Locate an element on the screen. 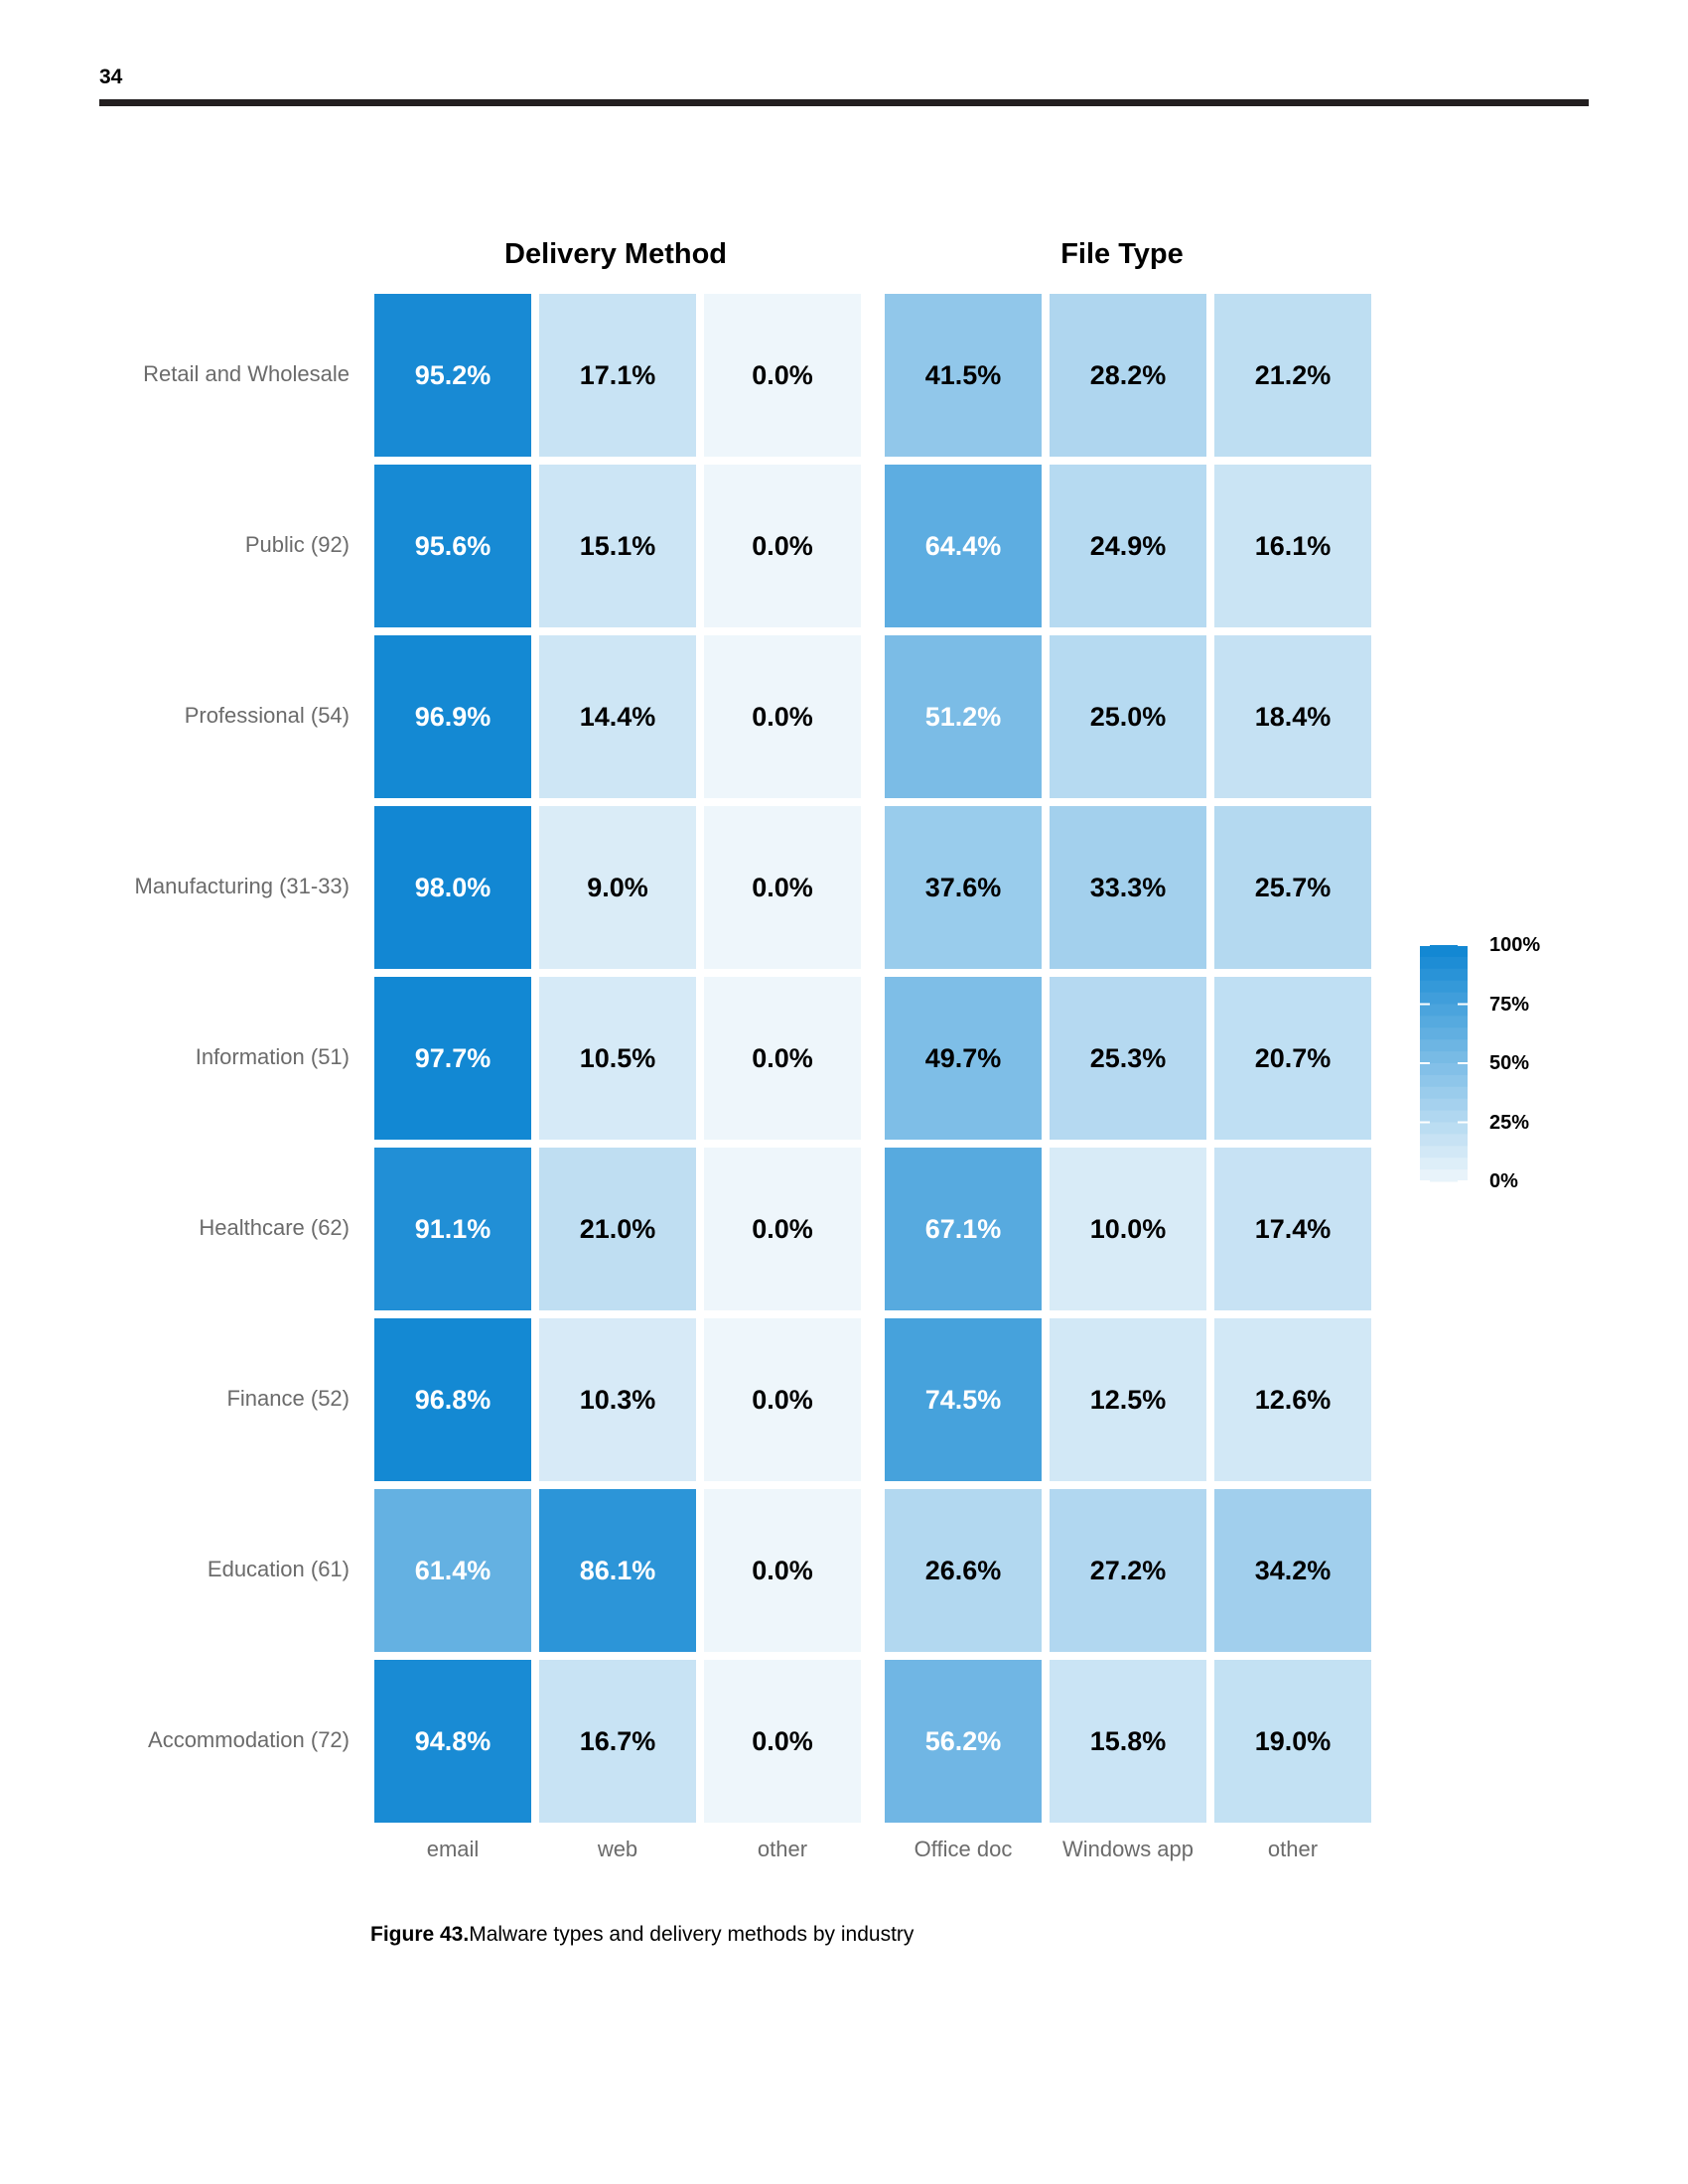  heatmap-cell-label: 9.0% is located at coordinates (617, 887).